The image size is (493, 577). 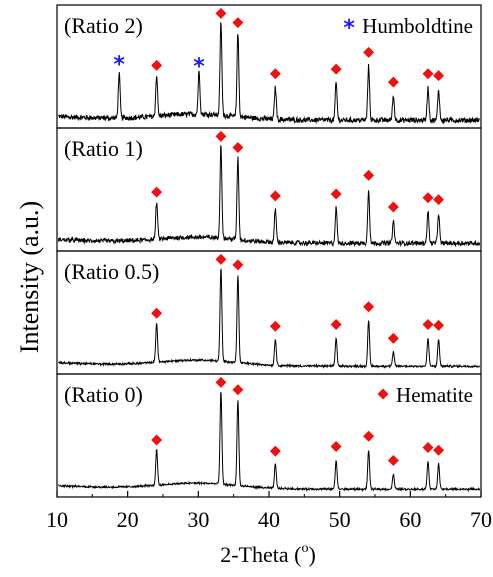 I want to click on x-tick-label: 10, so click(x=57, y=519).